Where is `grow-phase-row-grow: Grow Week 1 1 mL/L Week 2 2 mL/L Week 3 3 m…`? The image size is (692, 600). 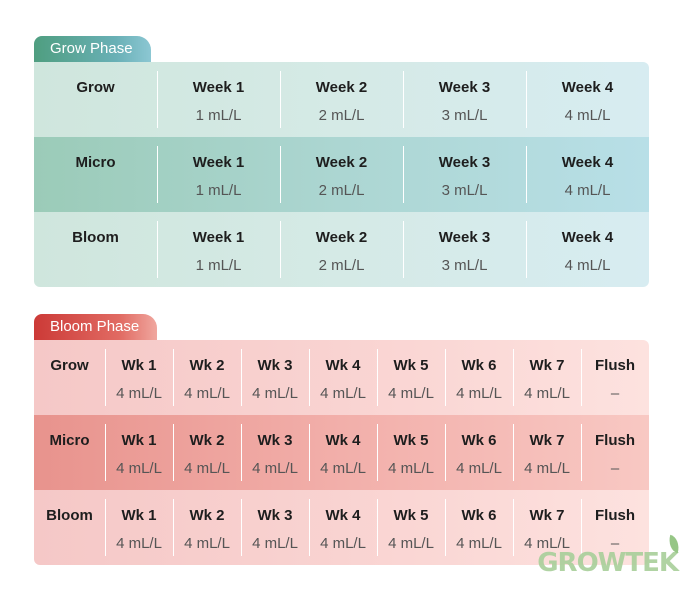 grow-phase-row-grow: Grow Week 1 1 mL/L Week 2 2 mL/L Week 3 3 m… is located at coordinates (341, 99).